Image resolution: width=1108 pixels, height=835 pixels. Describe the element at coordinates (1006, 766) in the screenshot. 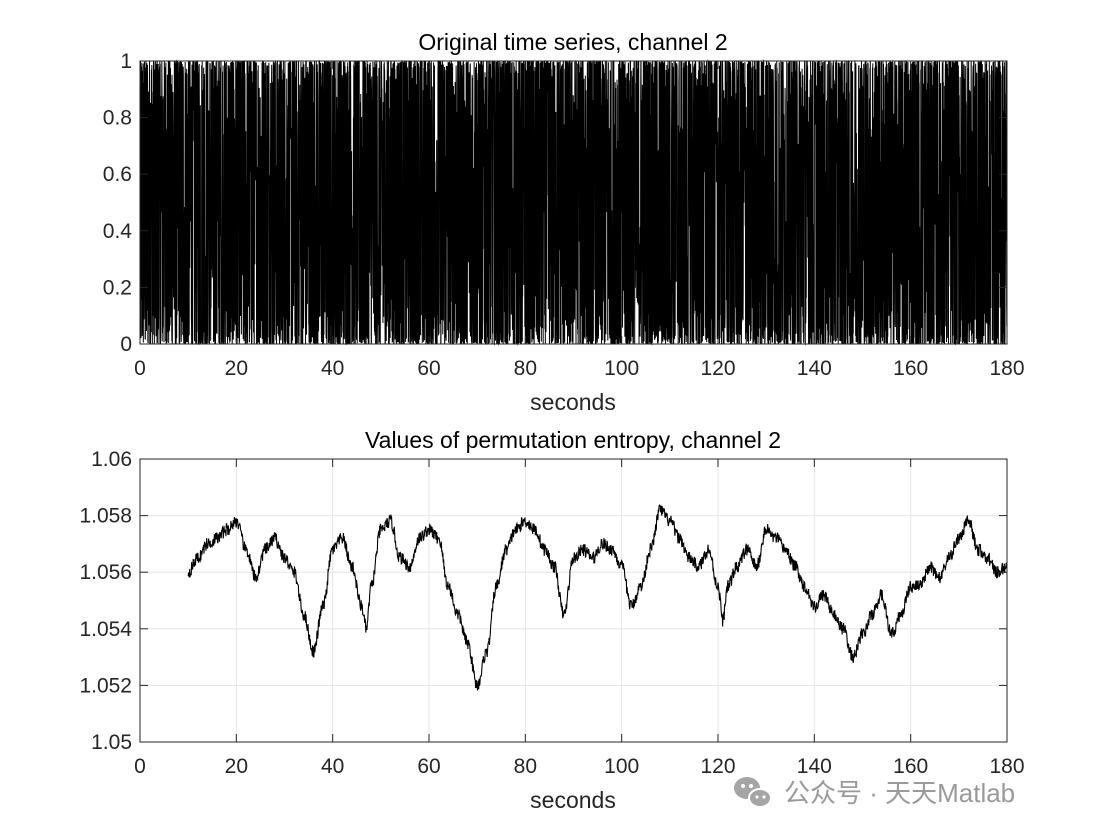

I see `bottom-x-tick-label: 180` at that location.